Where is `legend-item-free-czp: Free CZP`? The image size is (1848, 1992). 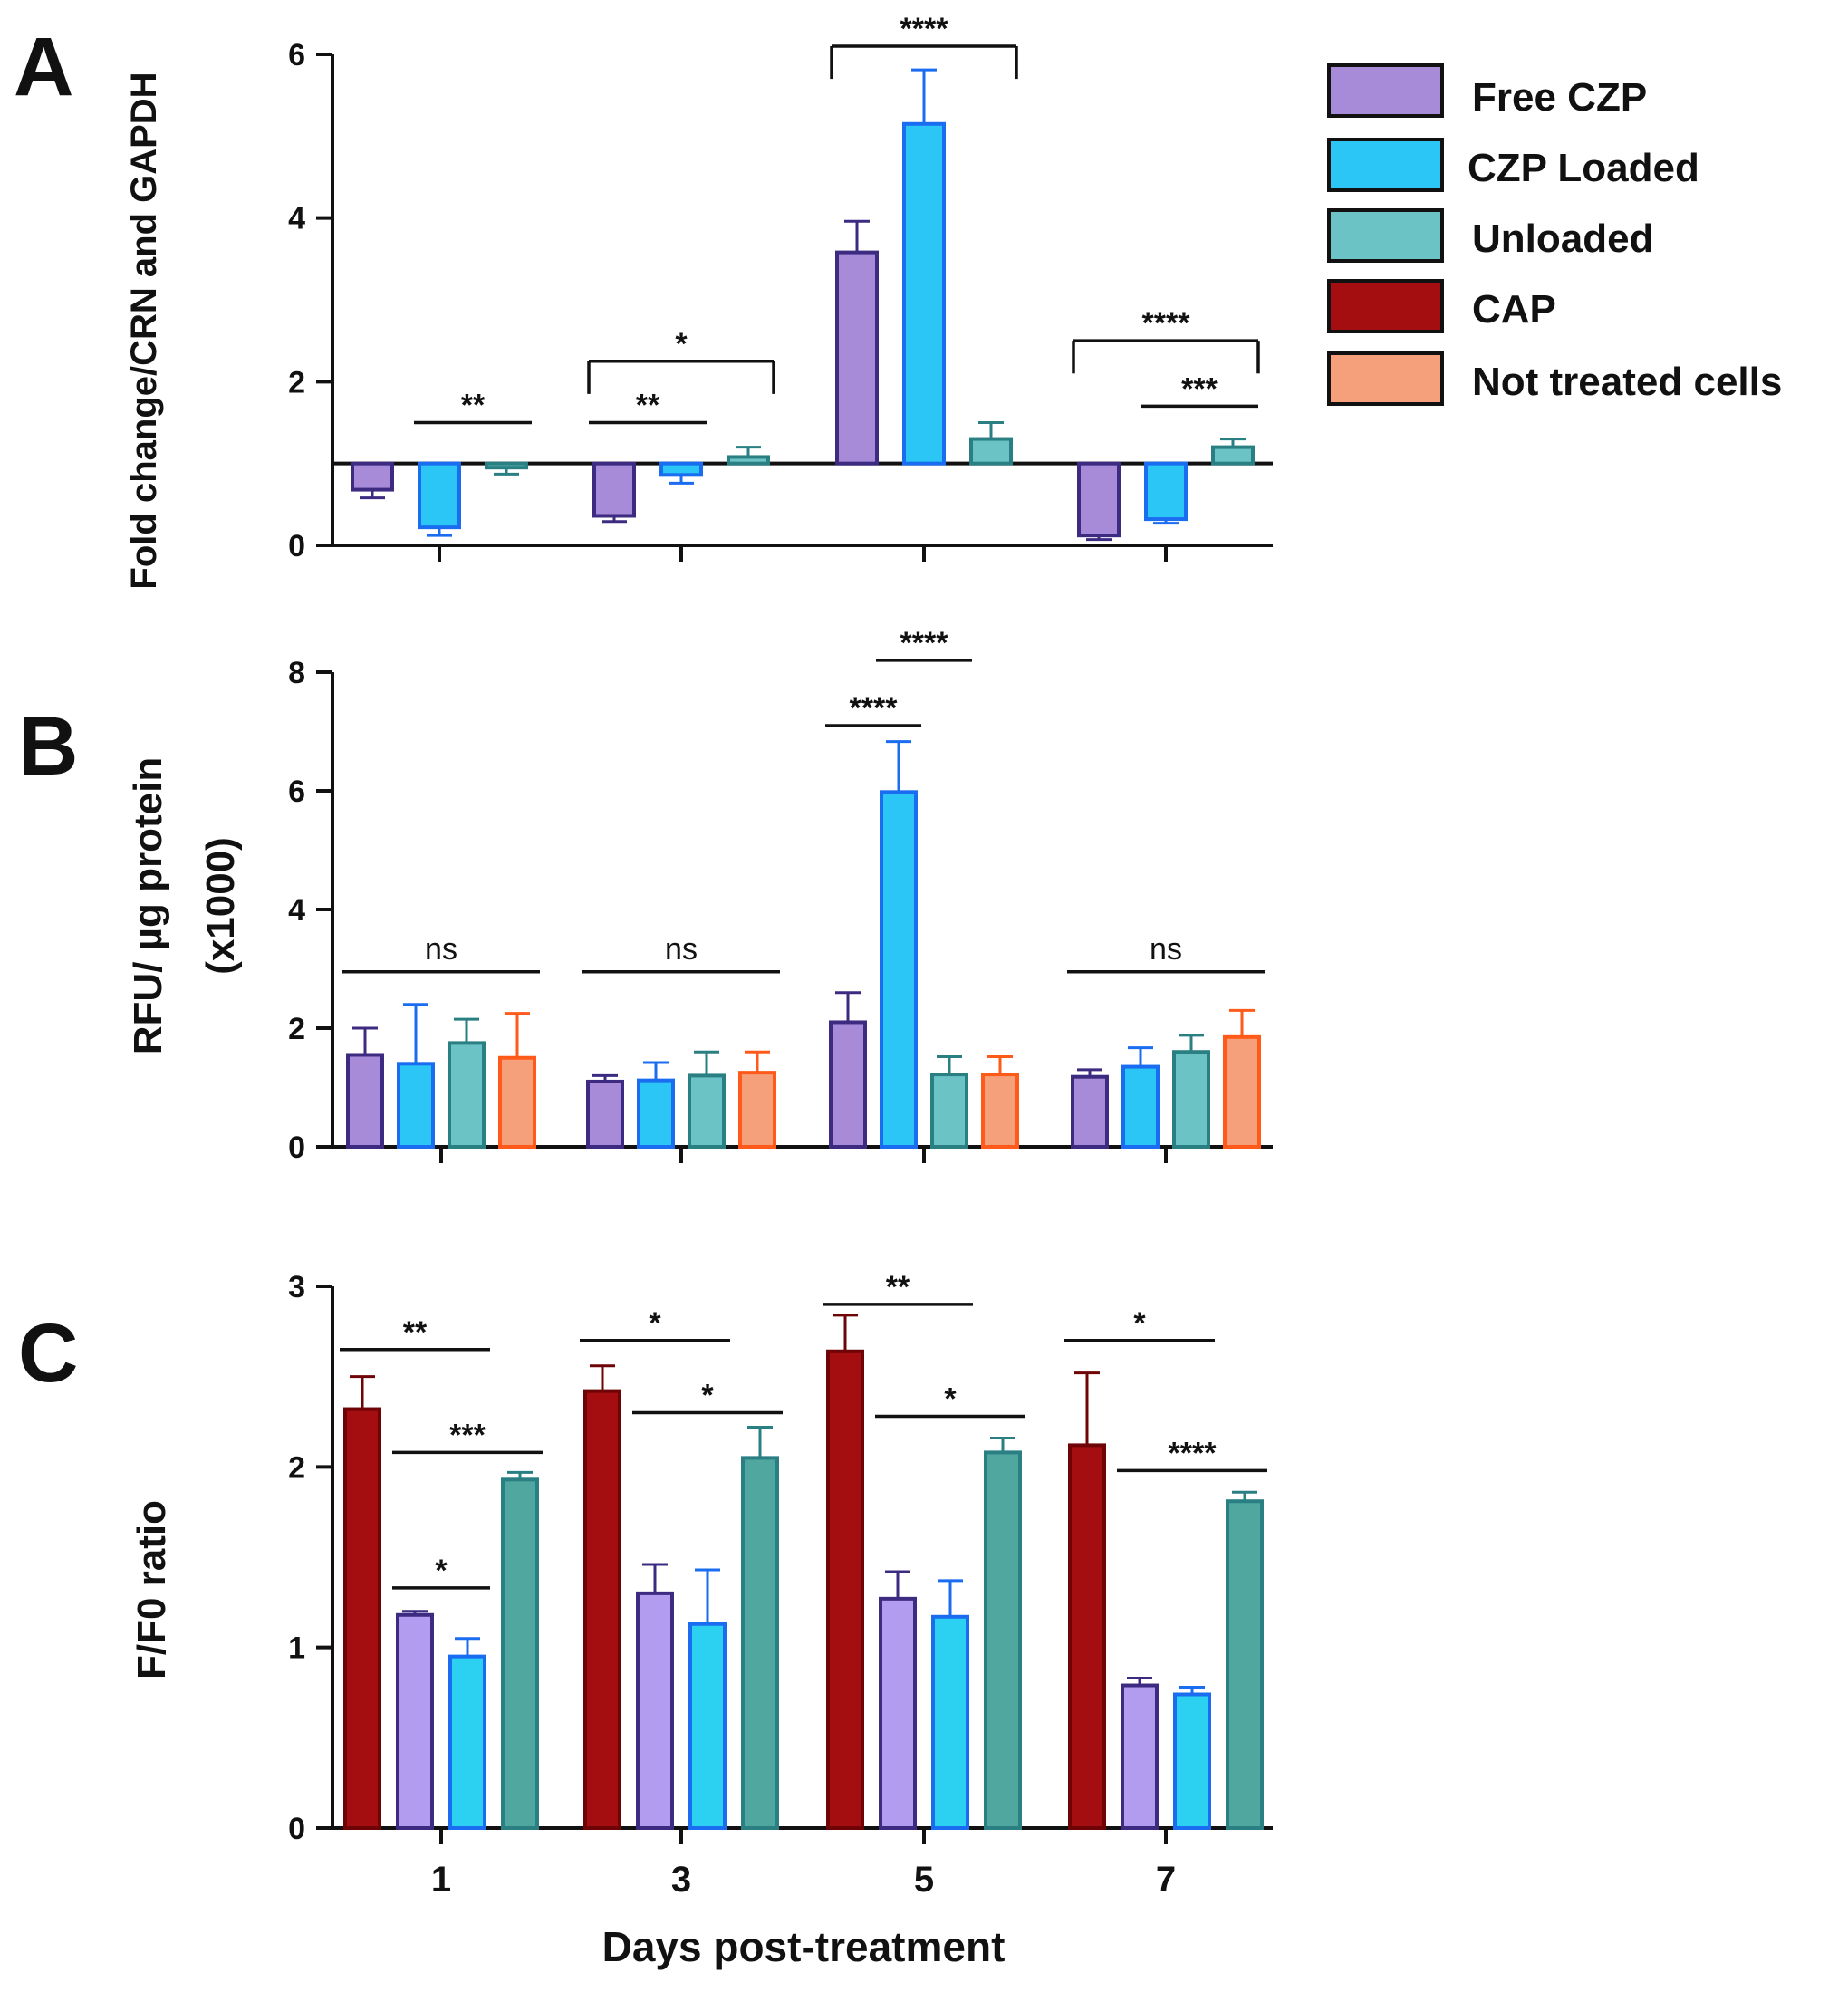
legend-item-free-czp: Free CZP is located at coordinates (1487, 91).